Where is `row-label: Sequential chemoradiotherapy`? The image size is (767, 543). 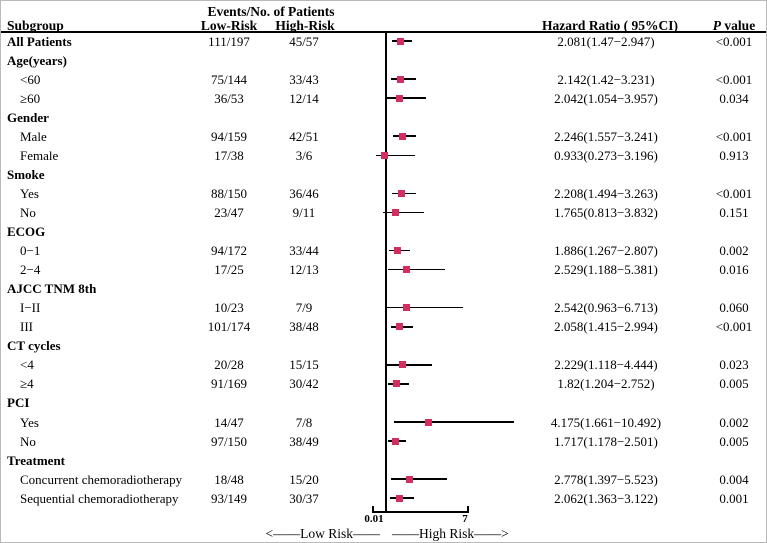
row-label: Sequential chemoradiotherapy is located at coordinates (99, 498).